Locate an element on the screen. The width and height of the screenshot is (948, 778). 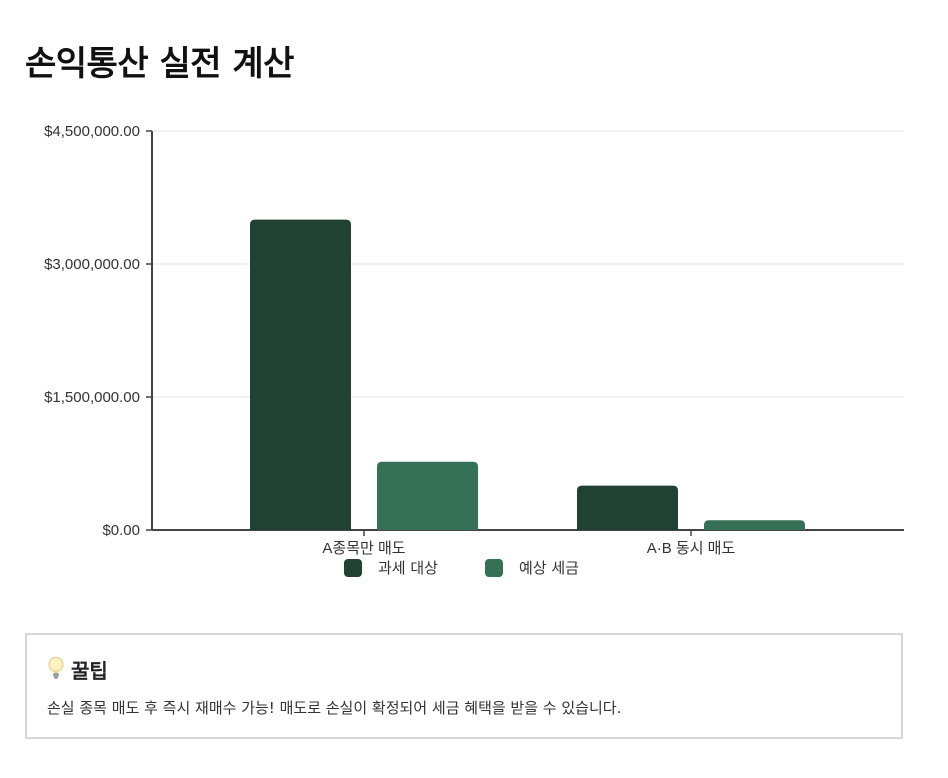
y-tick-label: $0.00 is located at coordinates (121, 530).